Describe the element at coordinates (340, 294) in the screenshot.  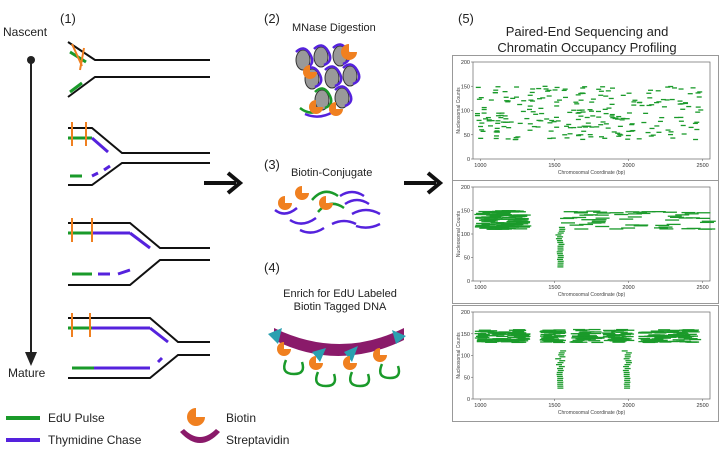
I see `enrich-title-line1: Enrich for EdU Labeled` at that location.